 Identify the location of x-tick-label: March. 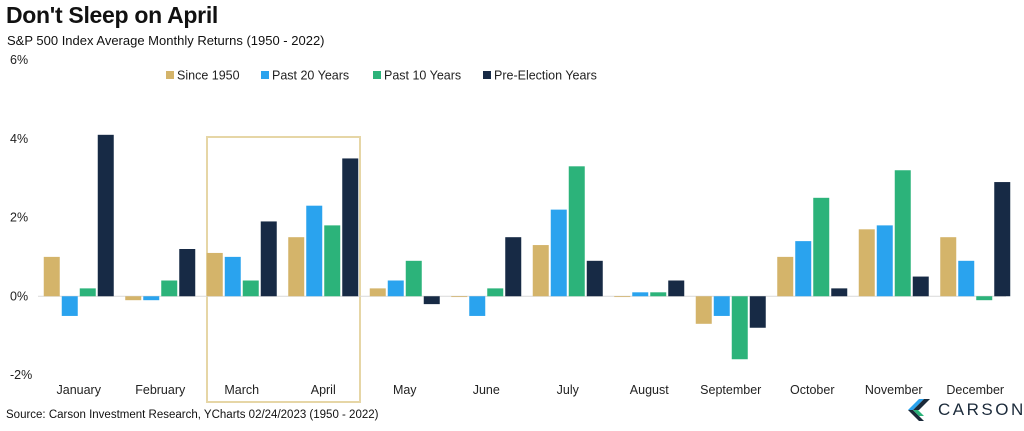
(241, 390).